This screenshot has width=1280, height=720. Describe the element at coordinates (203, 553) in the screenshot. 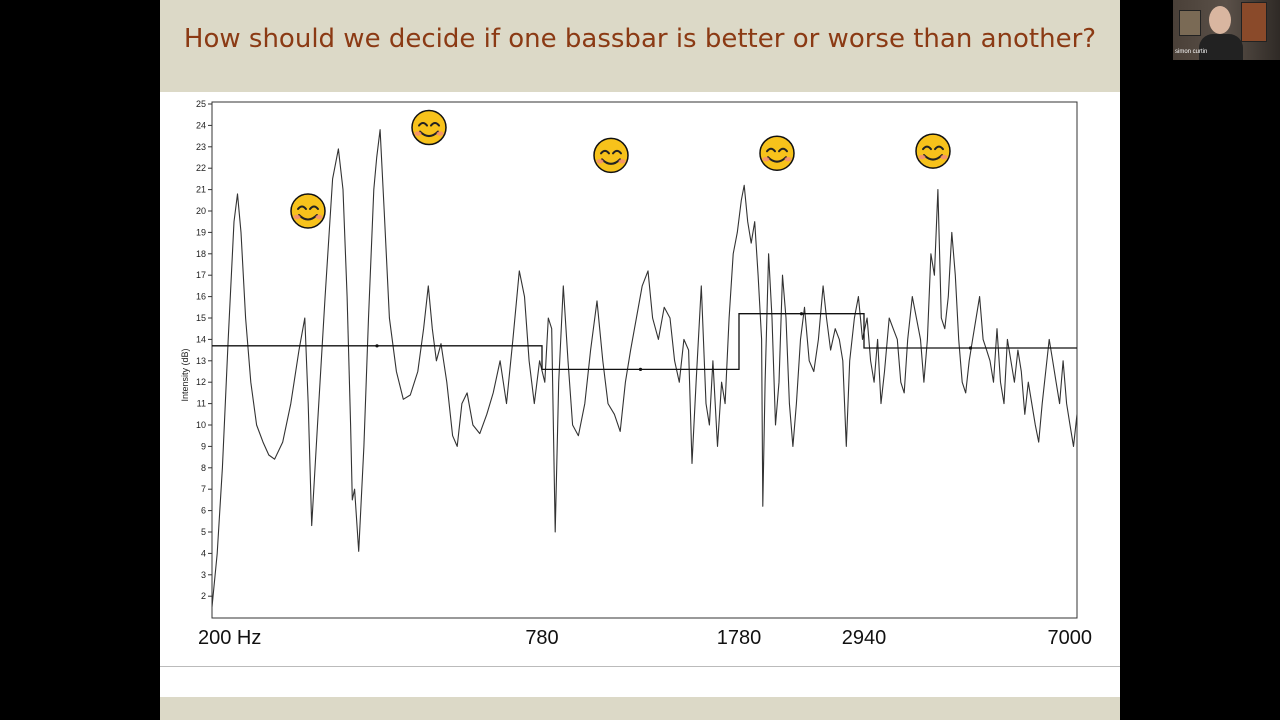

I see `y-tick-label: 4` at that location.